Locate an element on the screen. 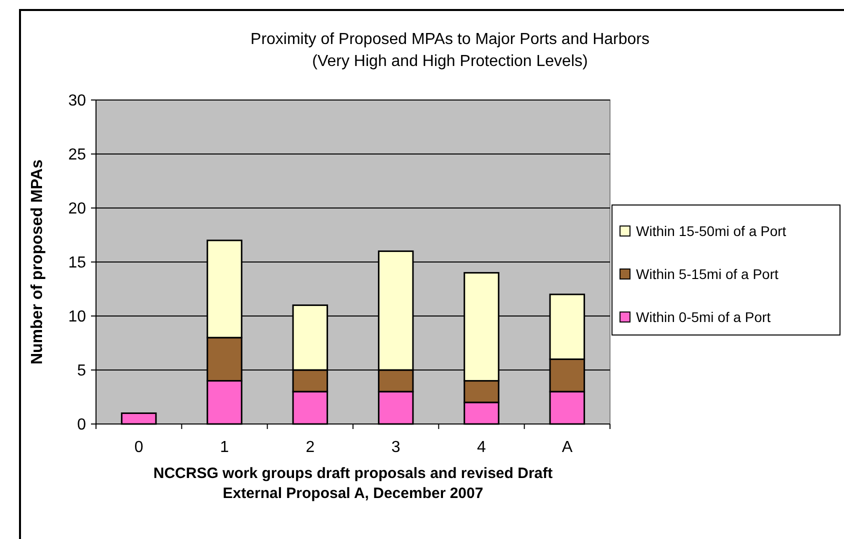  legend-label: Within 5-15mi of a Port is located at coordinates (707, 274).